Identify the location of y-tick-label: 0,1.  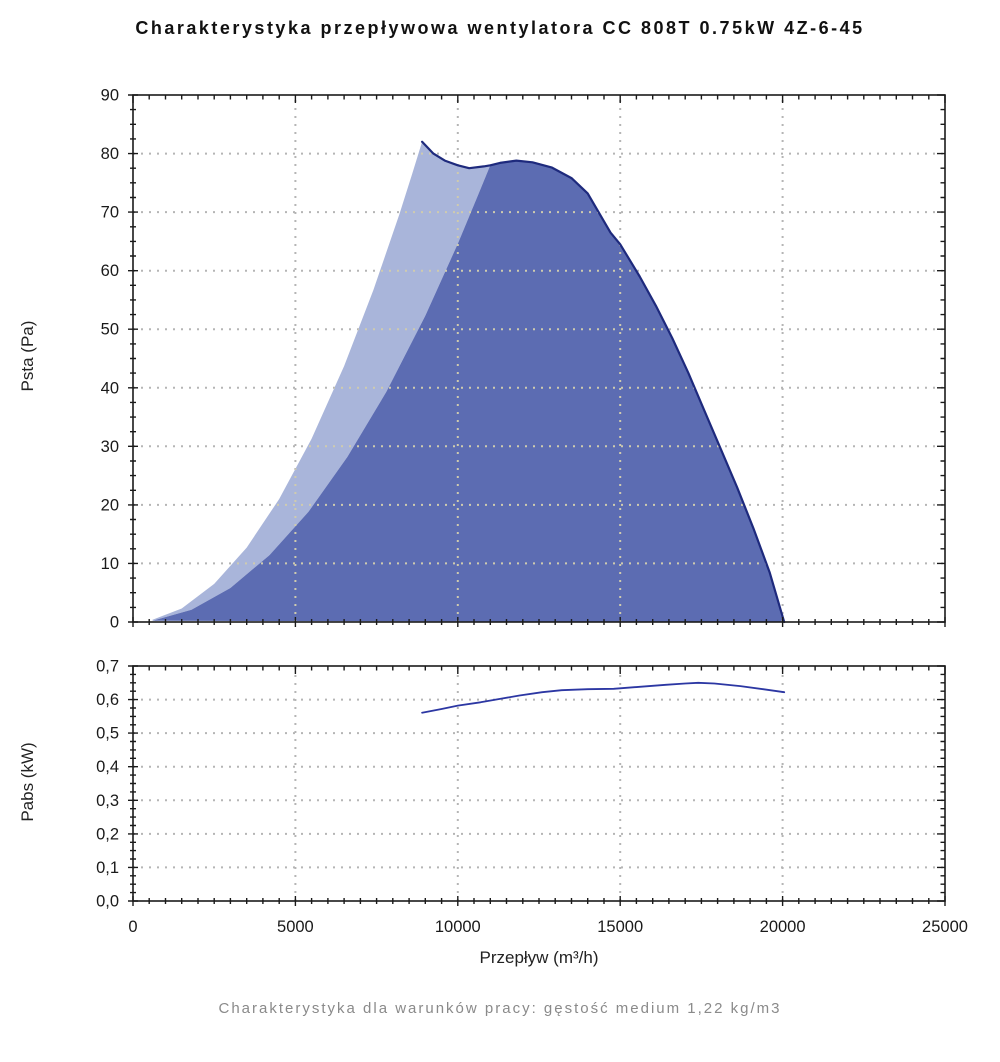
(107, 868).